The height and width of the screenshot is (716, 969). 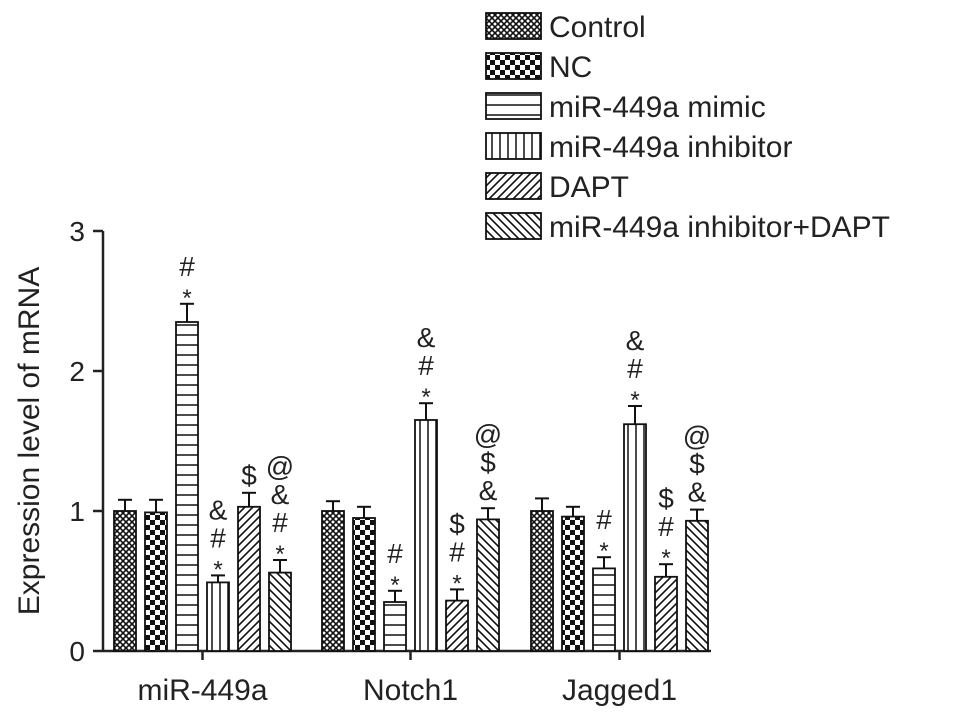 I want to click on legend-label: miR-449a inhibitor, so click(x=670, y=147).